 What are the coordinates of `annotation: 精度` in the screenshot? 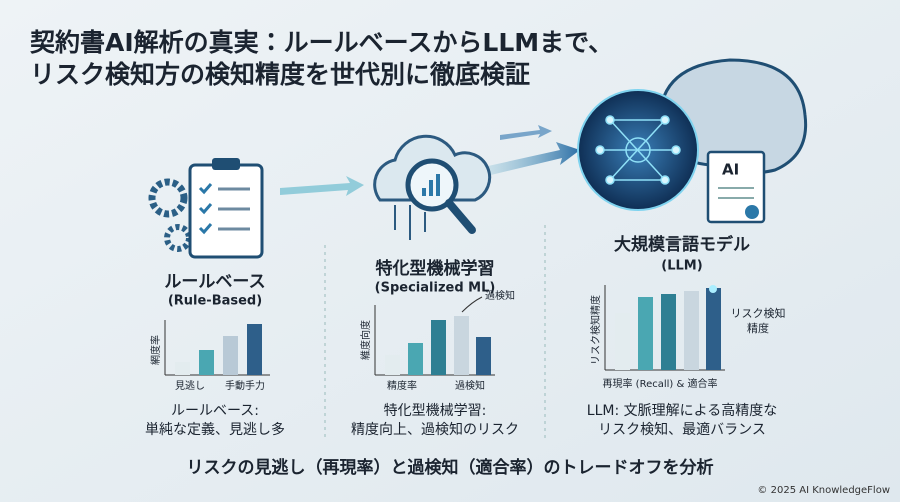 It's located at (758, 328).